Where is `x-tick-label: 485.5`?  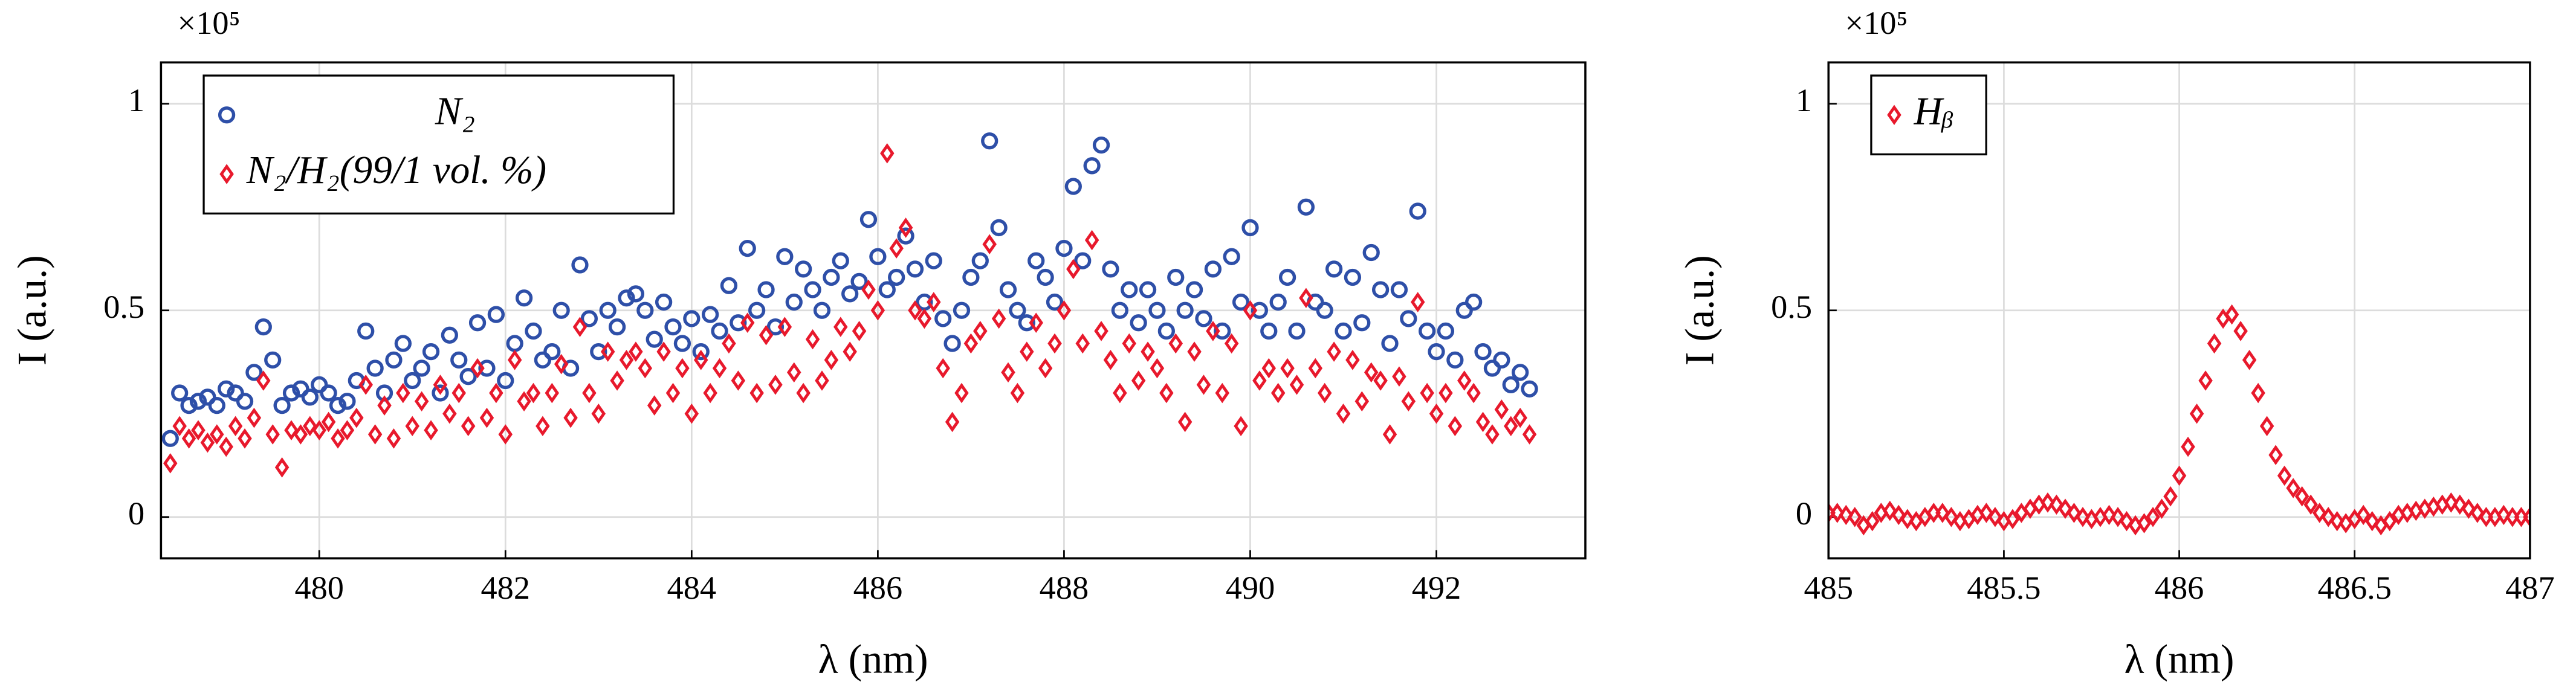
x-tick-label: 485.5 is located at coordinates (2003, 588).